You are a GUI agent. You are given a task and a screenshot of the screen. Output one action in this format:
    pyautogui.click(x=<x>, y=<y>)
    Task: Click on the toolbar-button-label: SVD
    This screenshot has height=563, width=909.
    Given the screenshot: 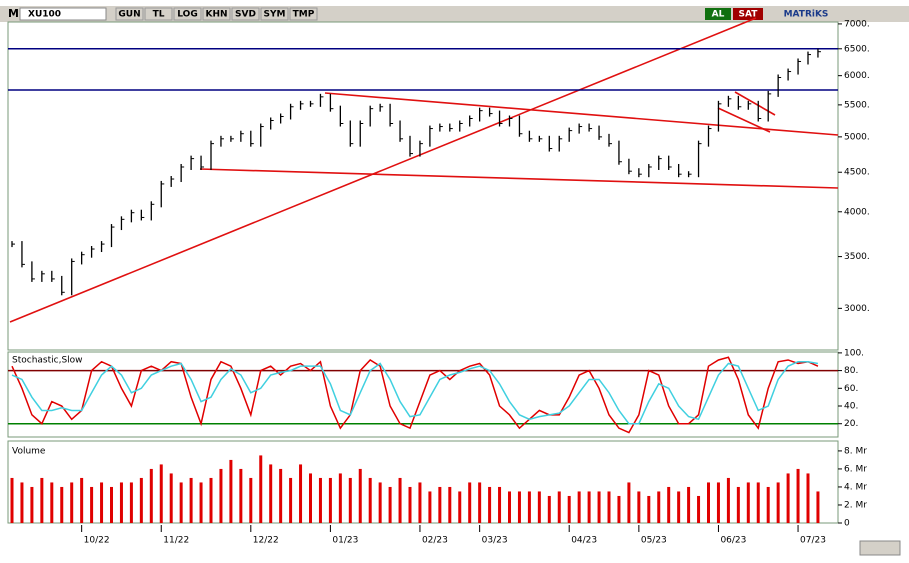 What is the action you would take?
    pyautogui.click(x=245, y=15)
    